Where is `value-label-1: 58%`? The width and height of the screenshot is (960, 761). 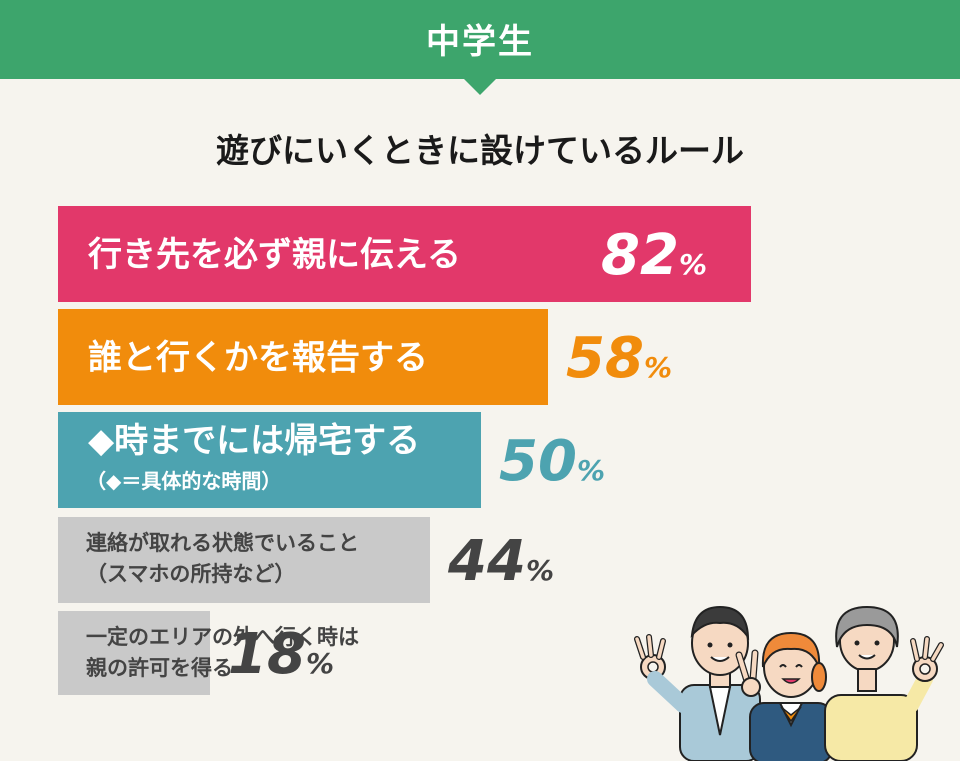 value-label-1: 58% is located at coordinates (619, 358).